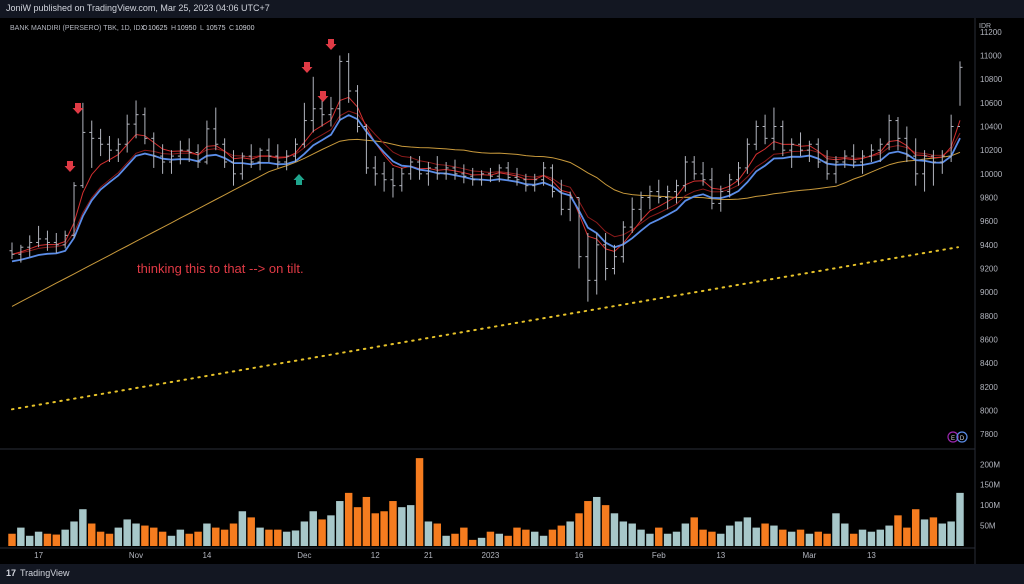 This screenshot has height=584, width=1024. Describe the element at coordinates (331, 44) in the screenshot. I see `sell-arrow-icon` at that location.